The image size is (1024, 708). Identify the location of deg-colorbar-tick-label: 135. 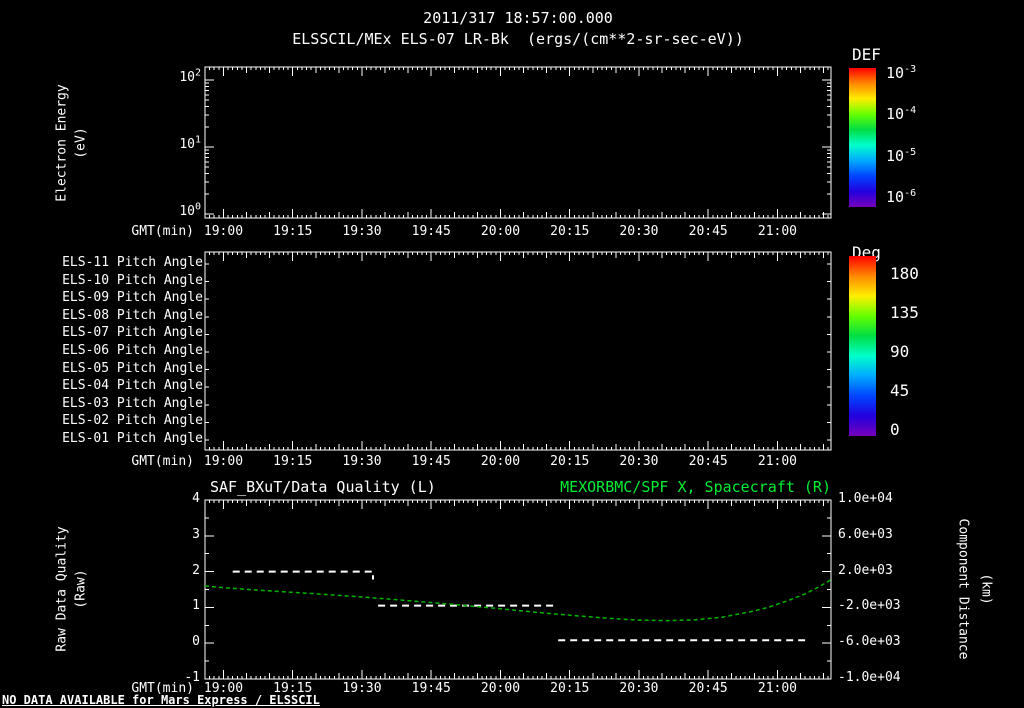
(904, 312).